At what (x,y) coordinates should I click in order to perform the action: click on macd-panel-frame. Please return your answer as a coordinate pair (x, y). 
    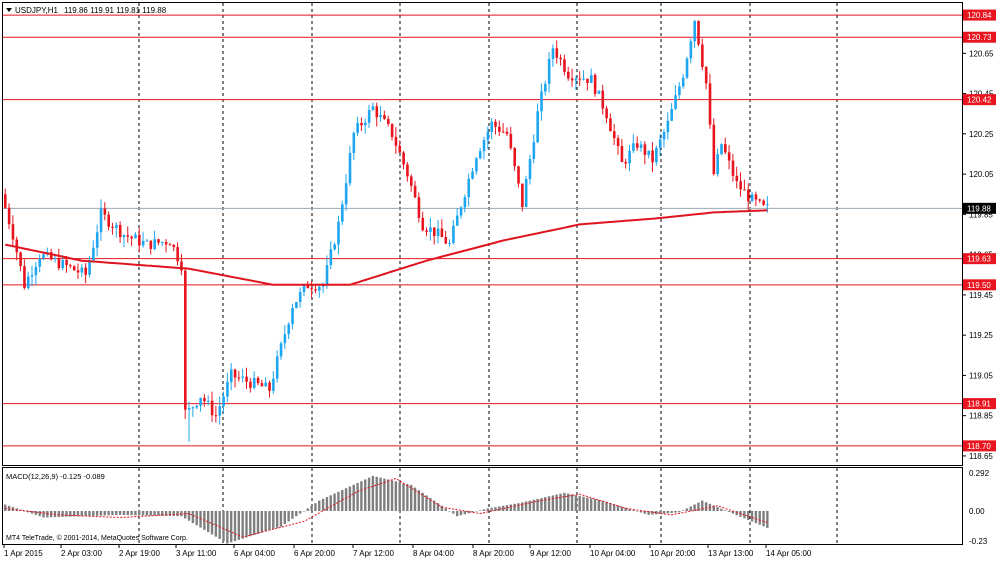
    Looking at the image, I should click on (482, 506).